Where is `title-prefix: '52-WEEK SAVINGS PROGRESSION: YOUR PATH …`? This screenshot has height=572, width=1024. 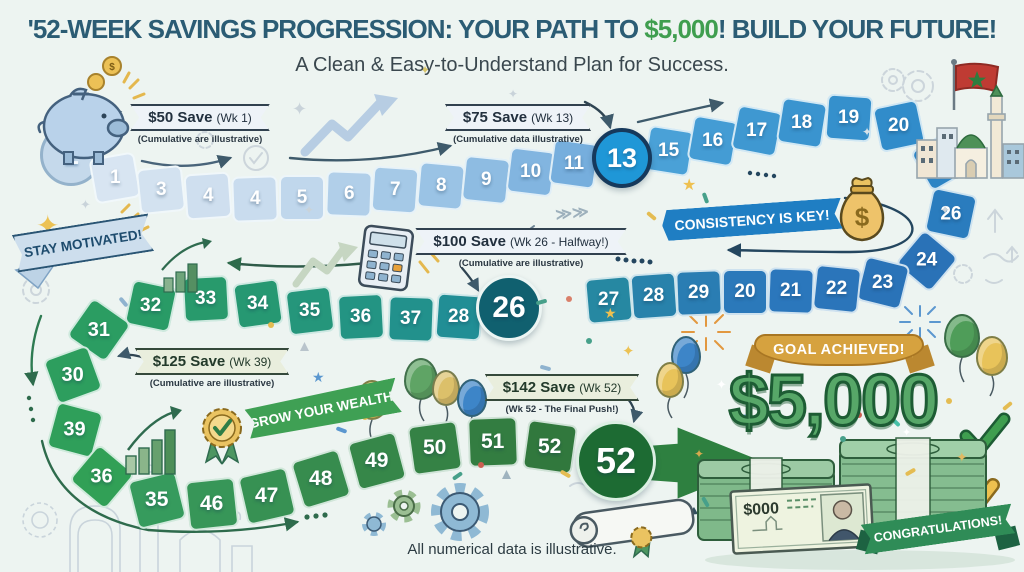
title-prefix: '52-WEEK SAVINGS PROGRESSION: YOUR PATH … is located at coordinates (336, 29).